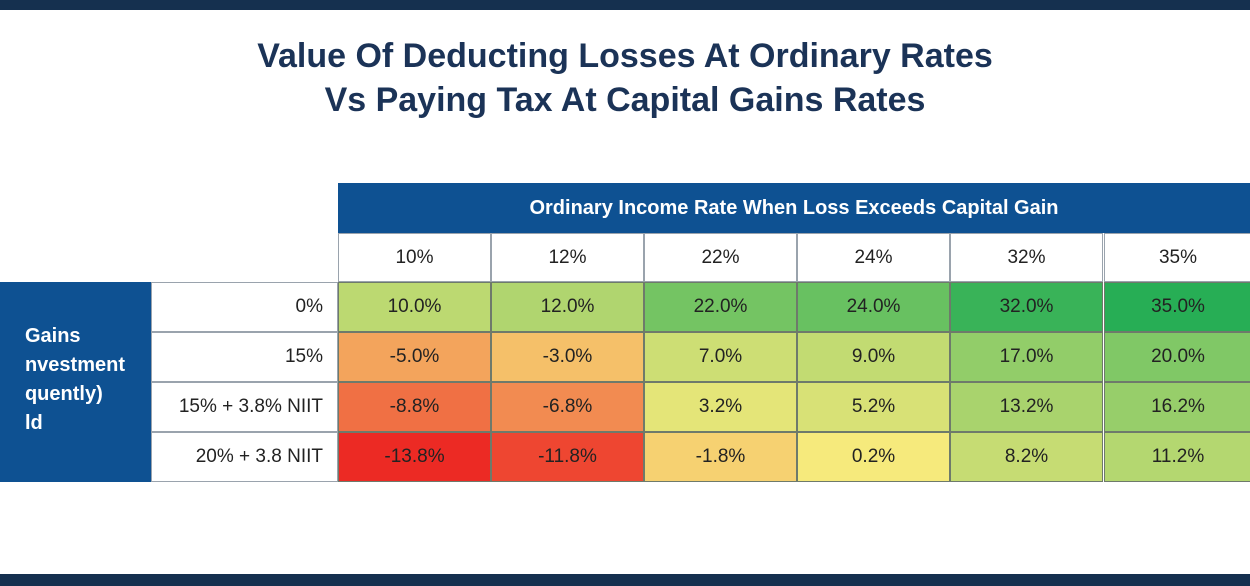 The image size is (1250, 586). What do you see at coordinates (52, 336) in the screenshot?
I see `row-group-label-line-1: Gains` at bounding box center [52, 336].